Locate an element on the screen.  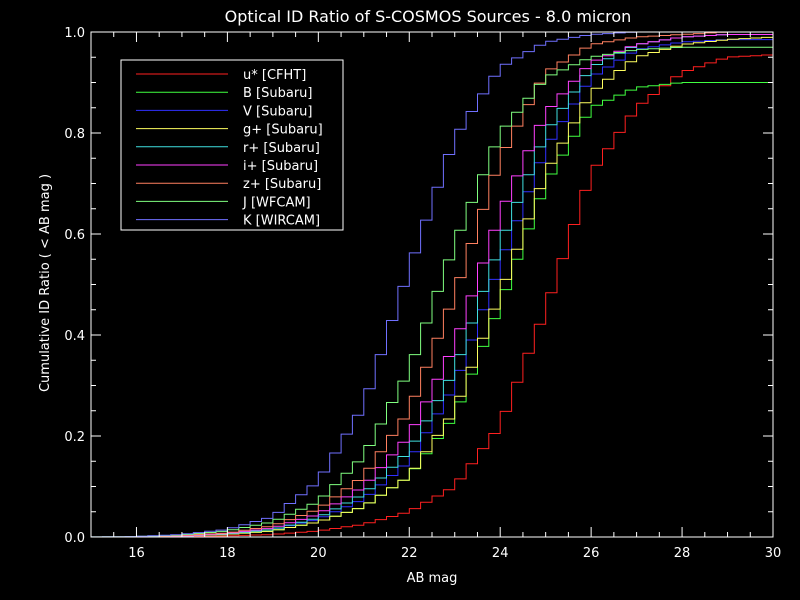
x-tick-label-4: 24 is located at coordinates (500, 553).